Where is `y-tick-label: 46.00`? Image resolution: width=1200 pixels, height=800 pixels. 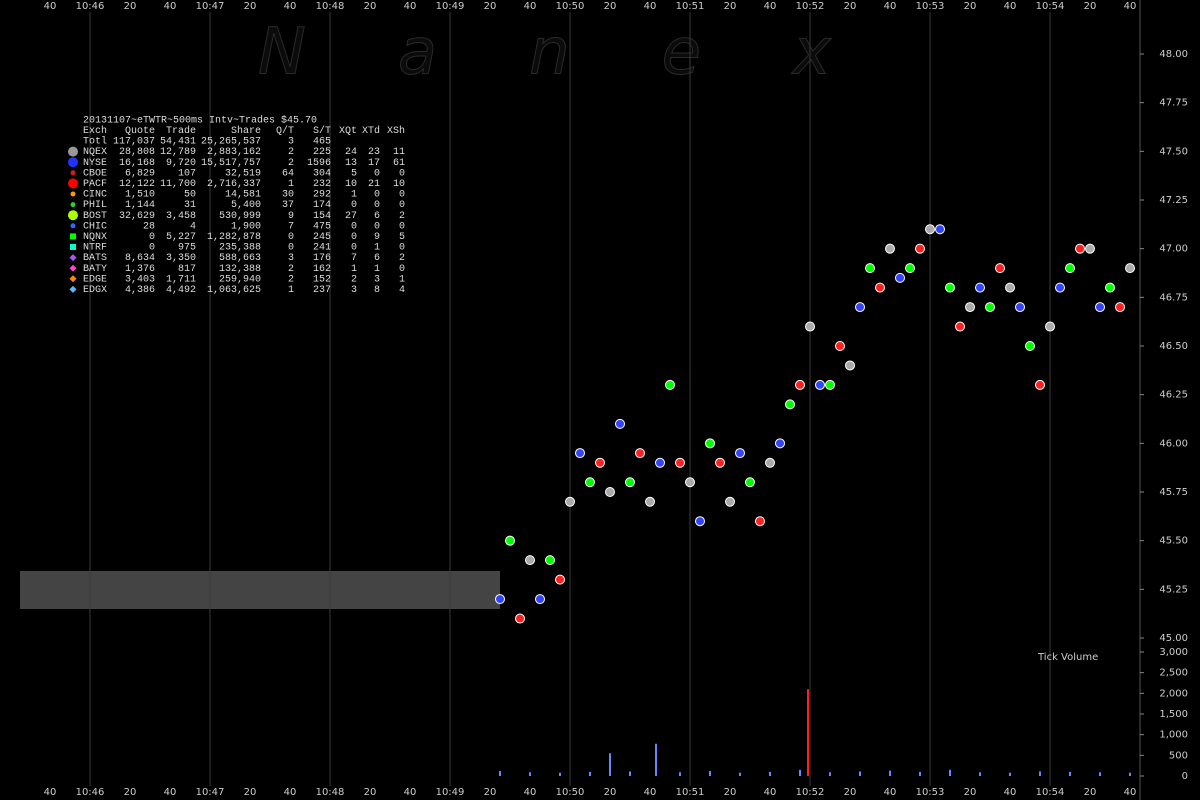
y-tick-label: 46.00 is located at coordinates (1173, 443).